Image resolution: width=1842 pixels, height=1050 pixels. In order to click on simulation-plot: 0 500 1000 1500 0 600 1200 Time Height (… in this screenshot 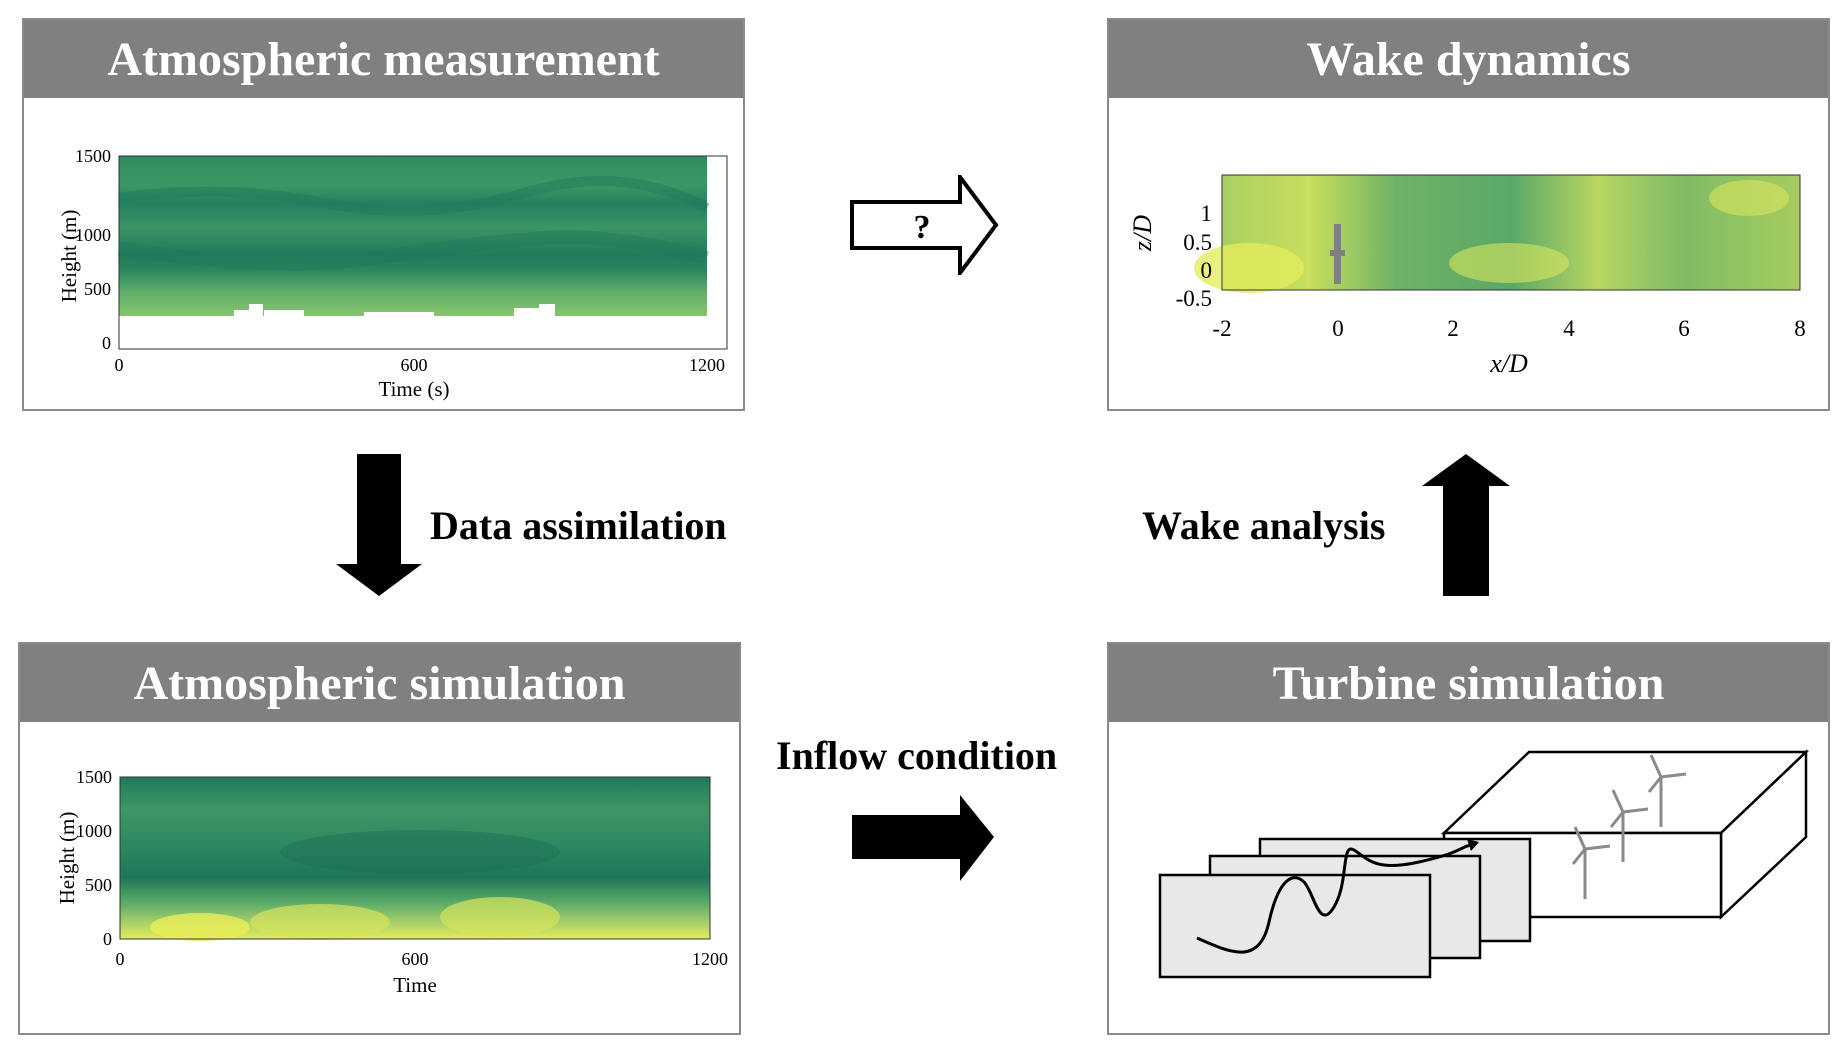, I will do `click(391, 882)`.